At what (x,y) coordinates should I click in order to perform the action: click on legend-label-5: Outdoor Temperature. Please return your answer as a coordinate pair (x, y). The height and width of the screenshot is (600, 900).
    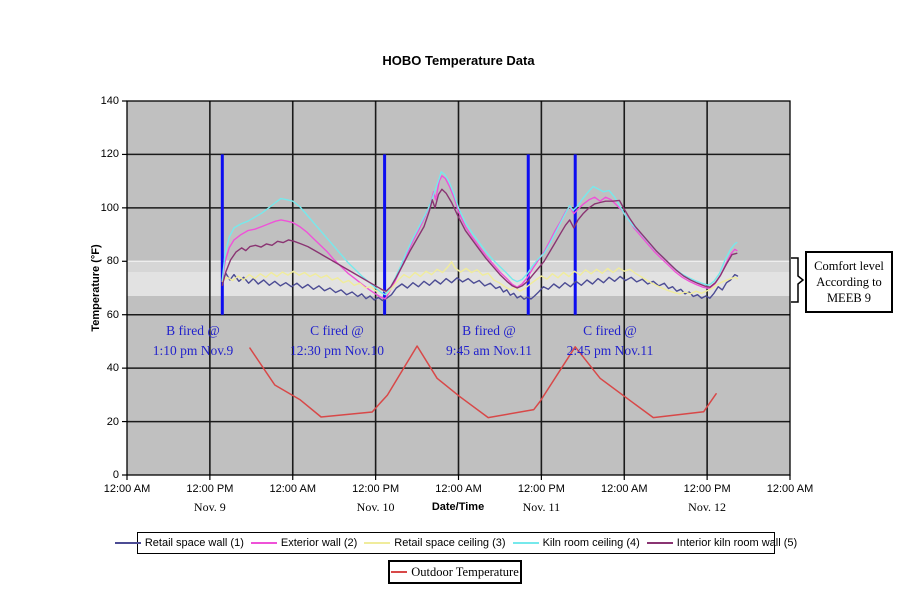
    Looking at the image, I should click on (465, 571).